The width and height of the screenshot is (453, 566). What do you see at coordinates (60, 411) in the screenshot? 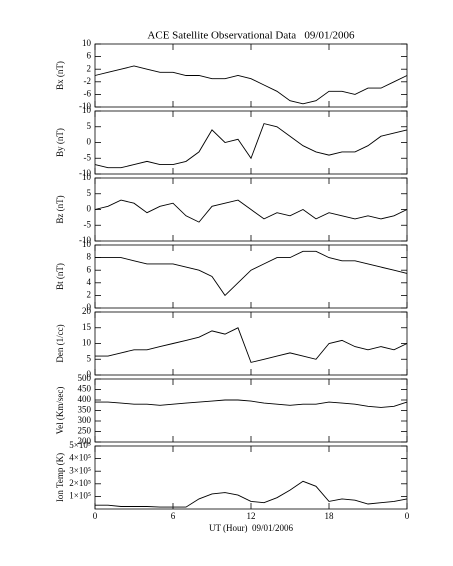
I see `y-axis-label: Vel (Km/sec)` at bounding box center [60, 411].